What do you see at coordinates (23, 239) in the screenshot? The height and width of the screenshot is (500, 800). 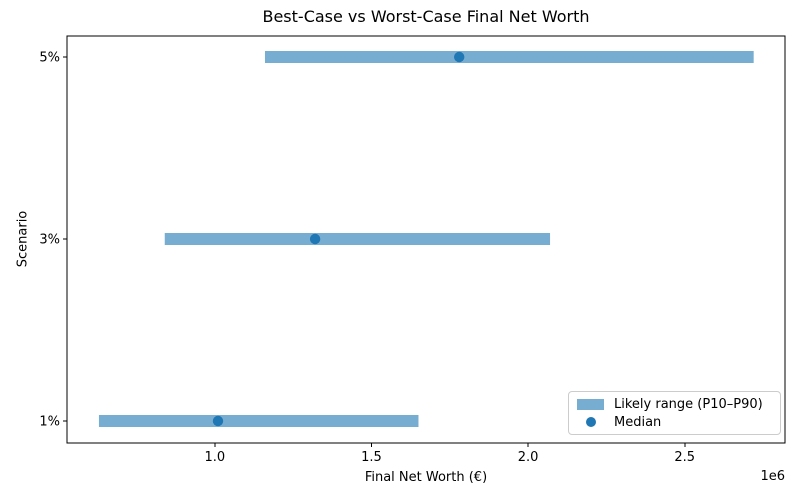 I see `y-axis-label: Scenario` at bounding box center [23, 239].